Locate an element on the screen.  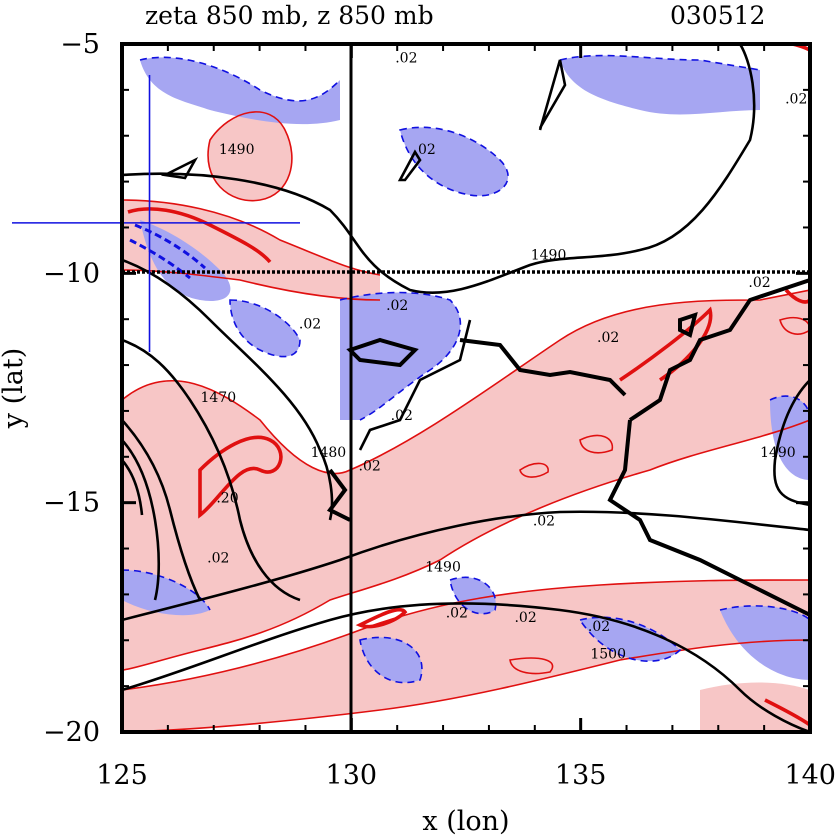
y-tick-label: −5 is located at coordinates (80, 44).